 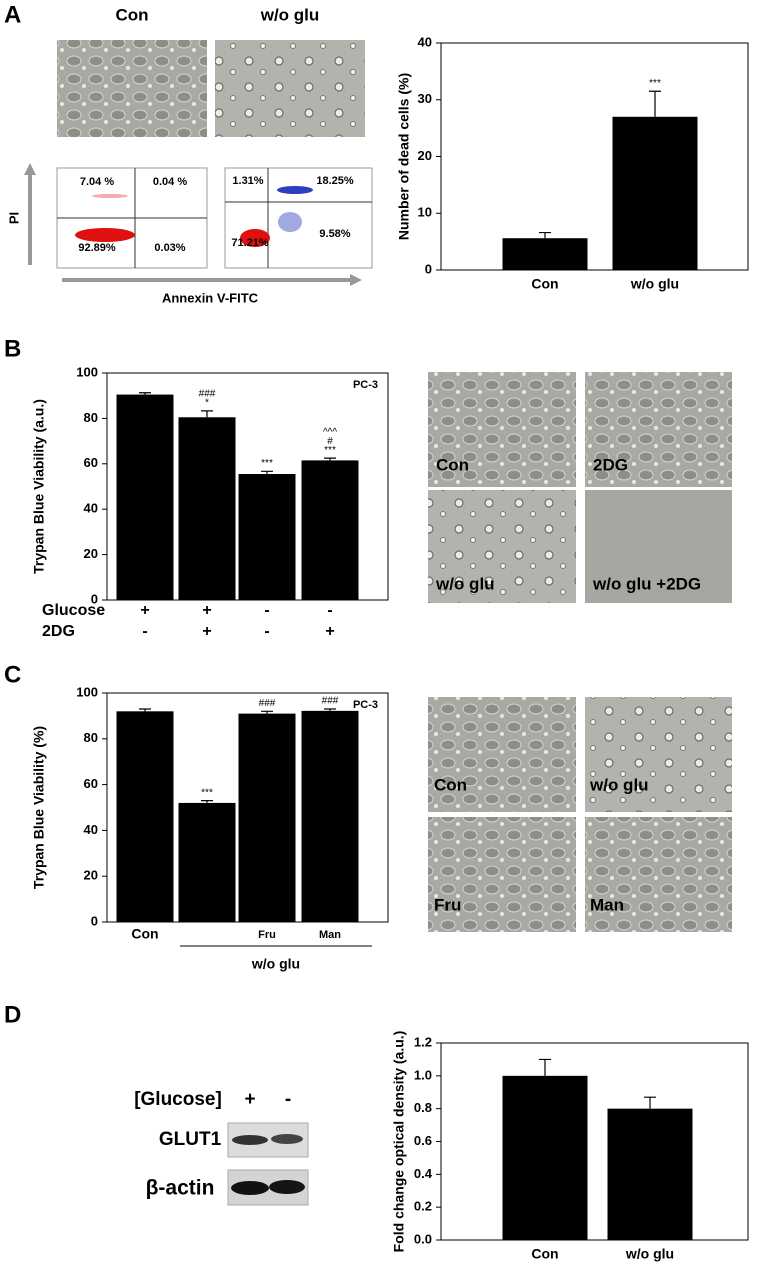 I want to click on y-axis-label: Trypan Blue Viability (%), so click(x=39, y=807).